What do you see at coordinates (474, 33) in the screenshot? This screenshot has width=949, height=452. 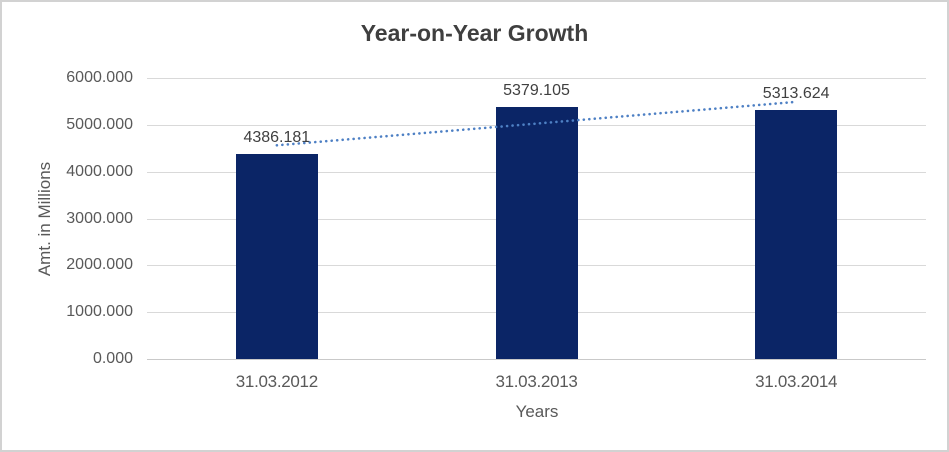 I see `chart-title: Year-on-Year Growth` at bounding box center [474, 33].